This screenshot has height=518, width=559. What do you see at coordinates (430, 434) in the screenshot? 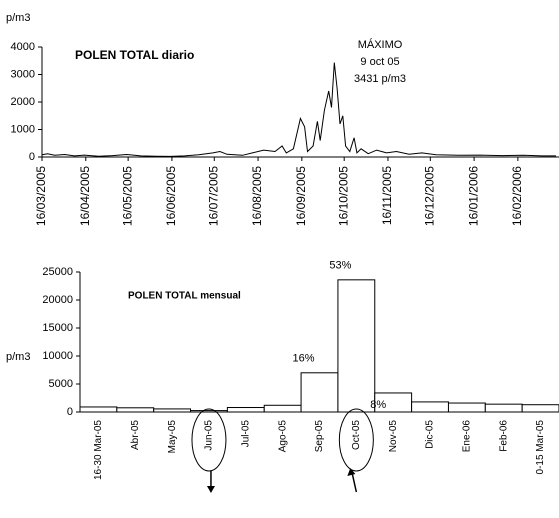
I see `x-tick-label: Dic-05` at bounding box center [430, 434].